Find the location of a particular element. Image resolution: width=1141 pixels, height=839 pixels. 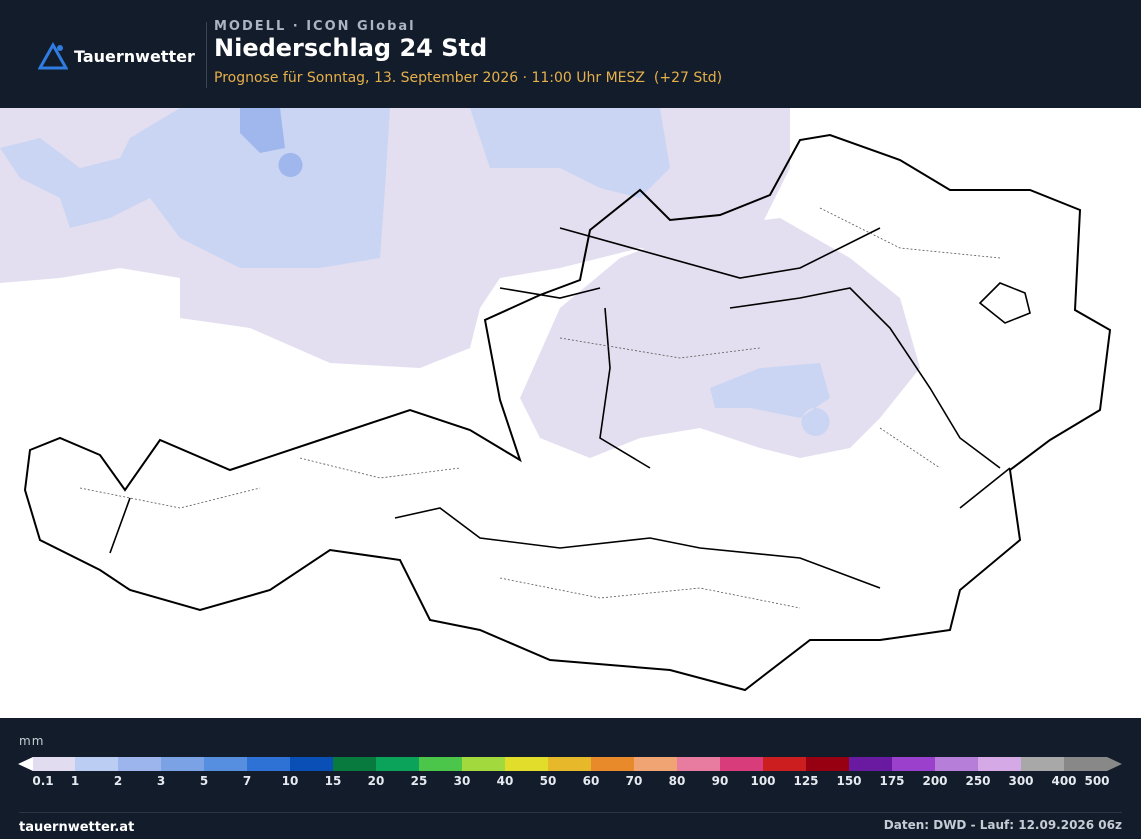

legend-label: 90 is located at coordinates (720, 781).